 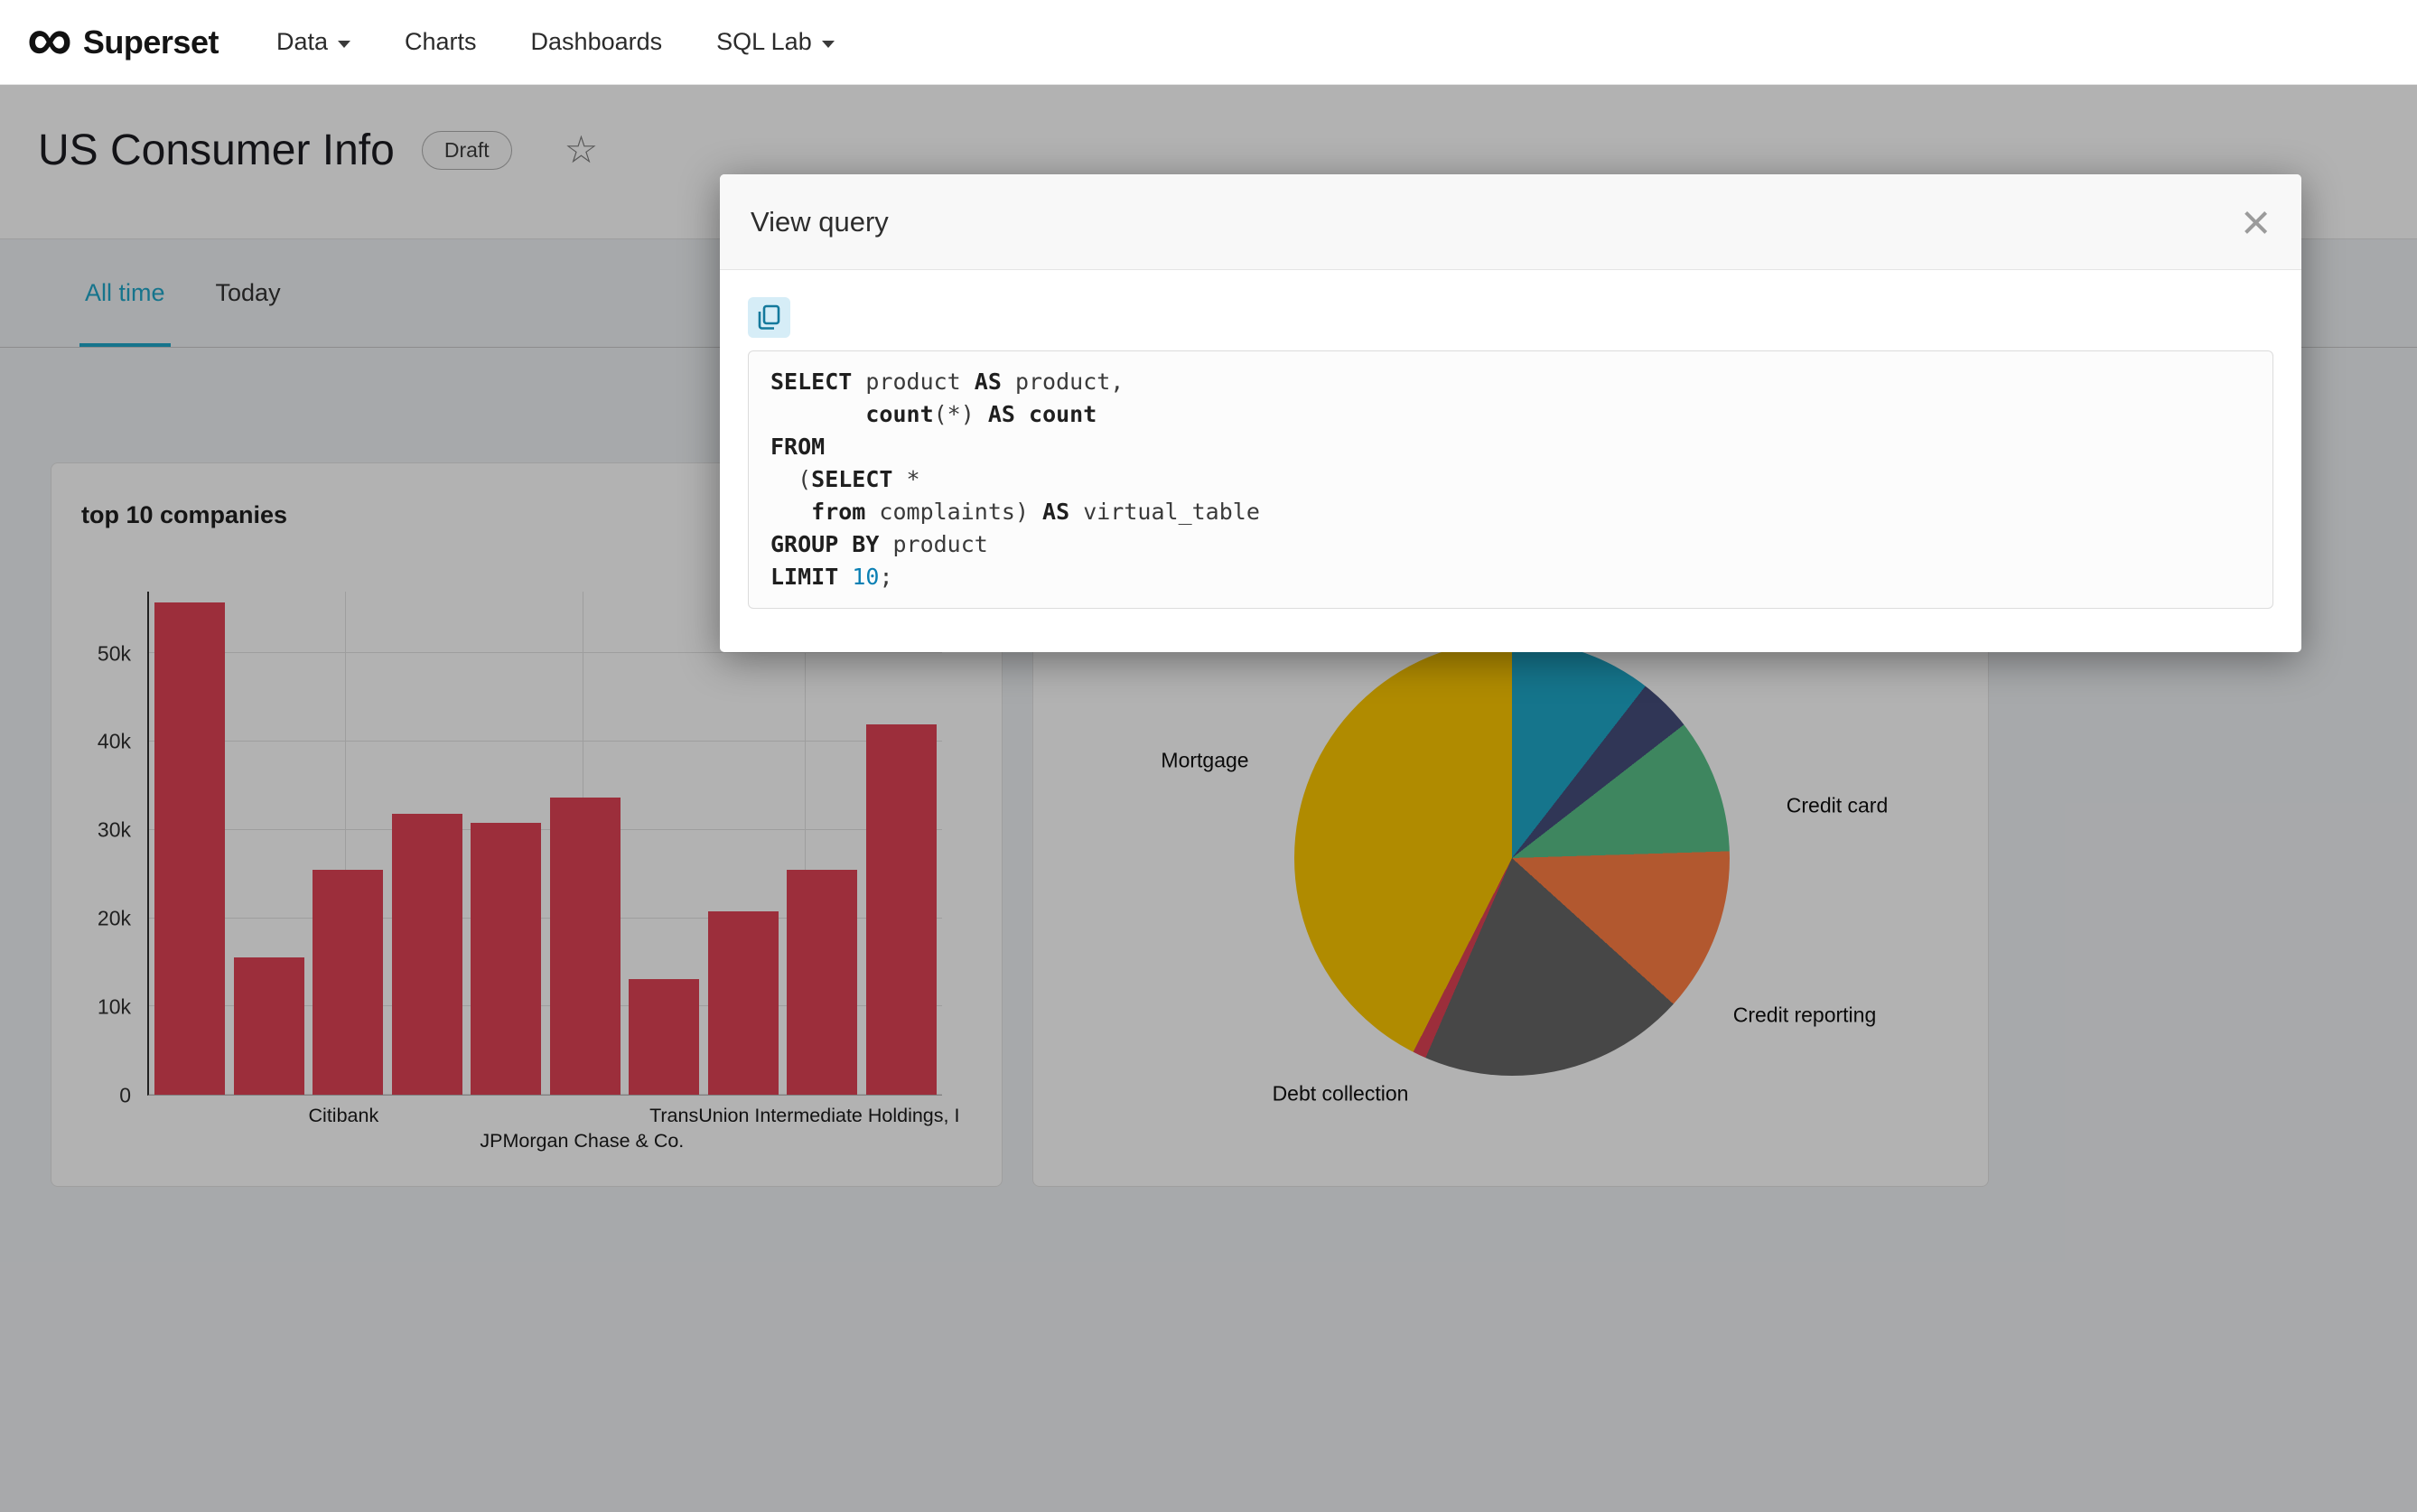 What do you see at coordinates (1805, 1015) in the screenshot?
I see `pie-label: Credit reporting` at bounding box center [1805, 1015].